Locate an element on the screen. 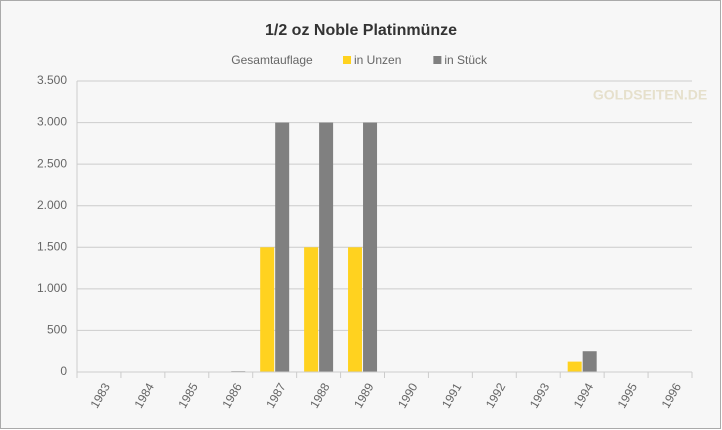 The image size is (722, 430). y-tick-label: 3.500 is located at coordinates (52, 80).